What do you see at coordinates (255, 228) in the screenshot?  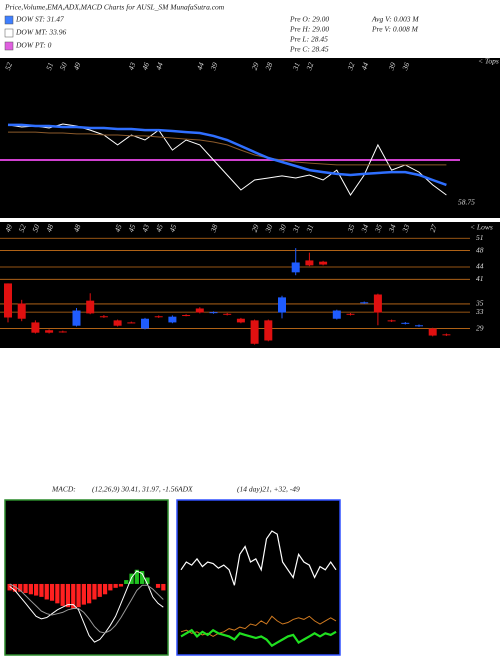 I see `x-label: 29` at bounding box center [255, 228].